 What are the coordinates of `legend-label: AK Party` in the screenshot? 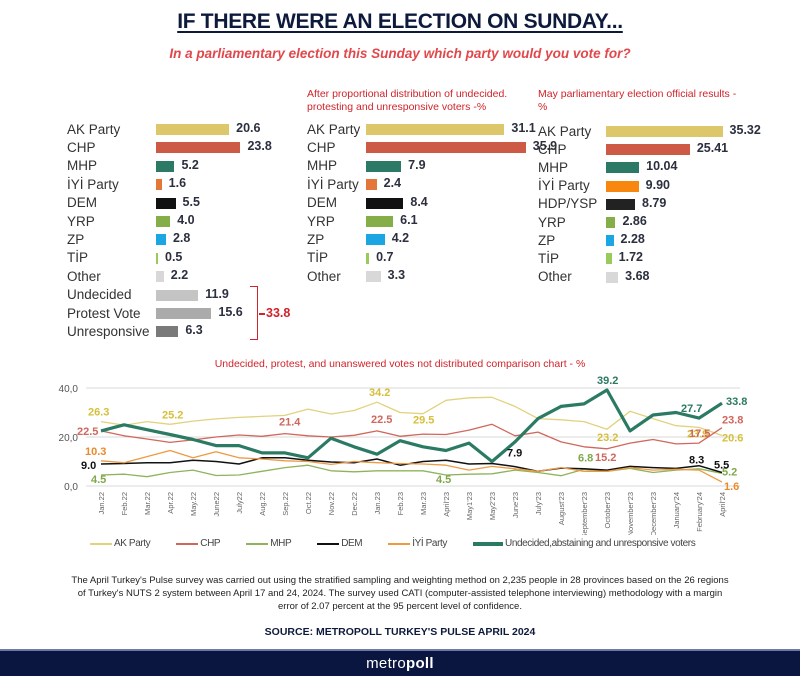 It's located at (132, 543).